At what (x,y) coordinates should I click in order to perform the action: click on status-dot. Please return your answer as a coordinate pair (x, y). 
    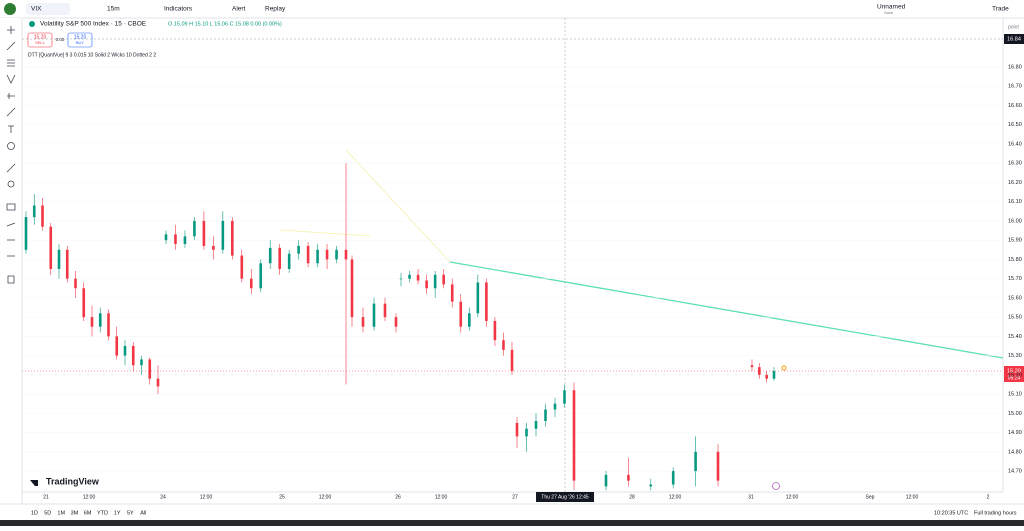
    Looking at the image, I should click on (32, 24).